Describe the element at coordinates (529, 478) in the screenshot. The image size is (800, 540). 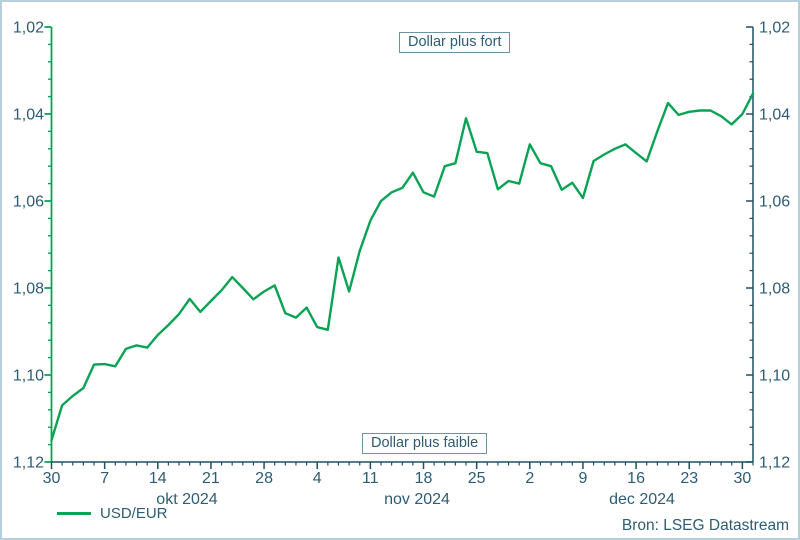
I see `x-axis-day-label: 2` at that location.